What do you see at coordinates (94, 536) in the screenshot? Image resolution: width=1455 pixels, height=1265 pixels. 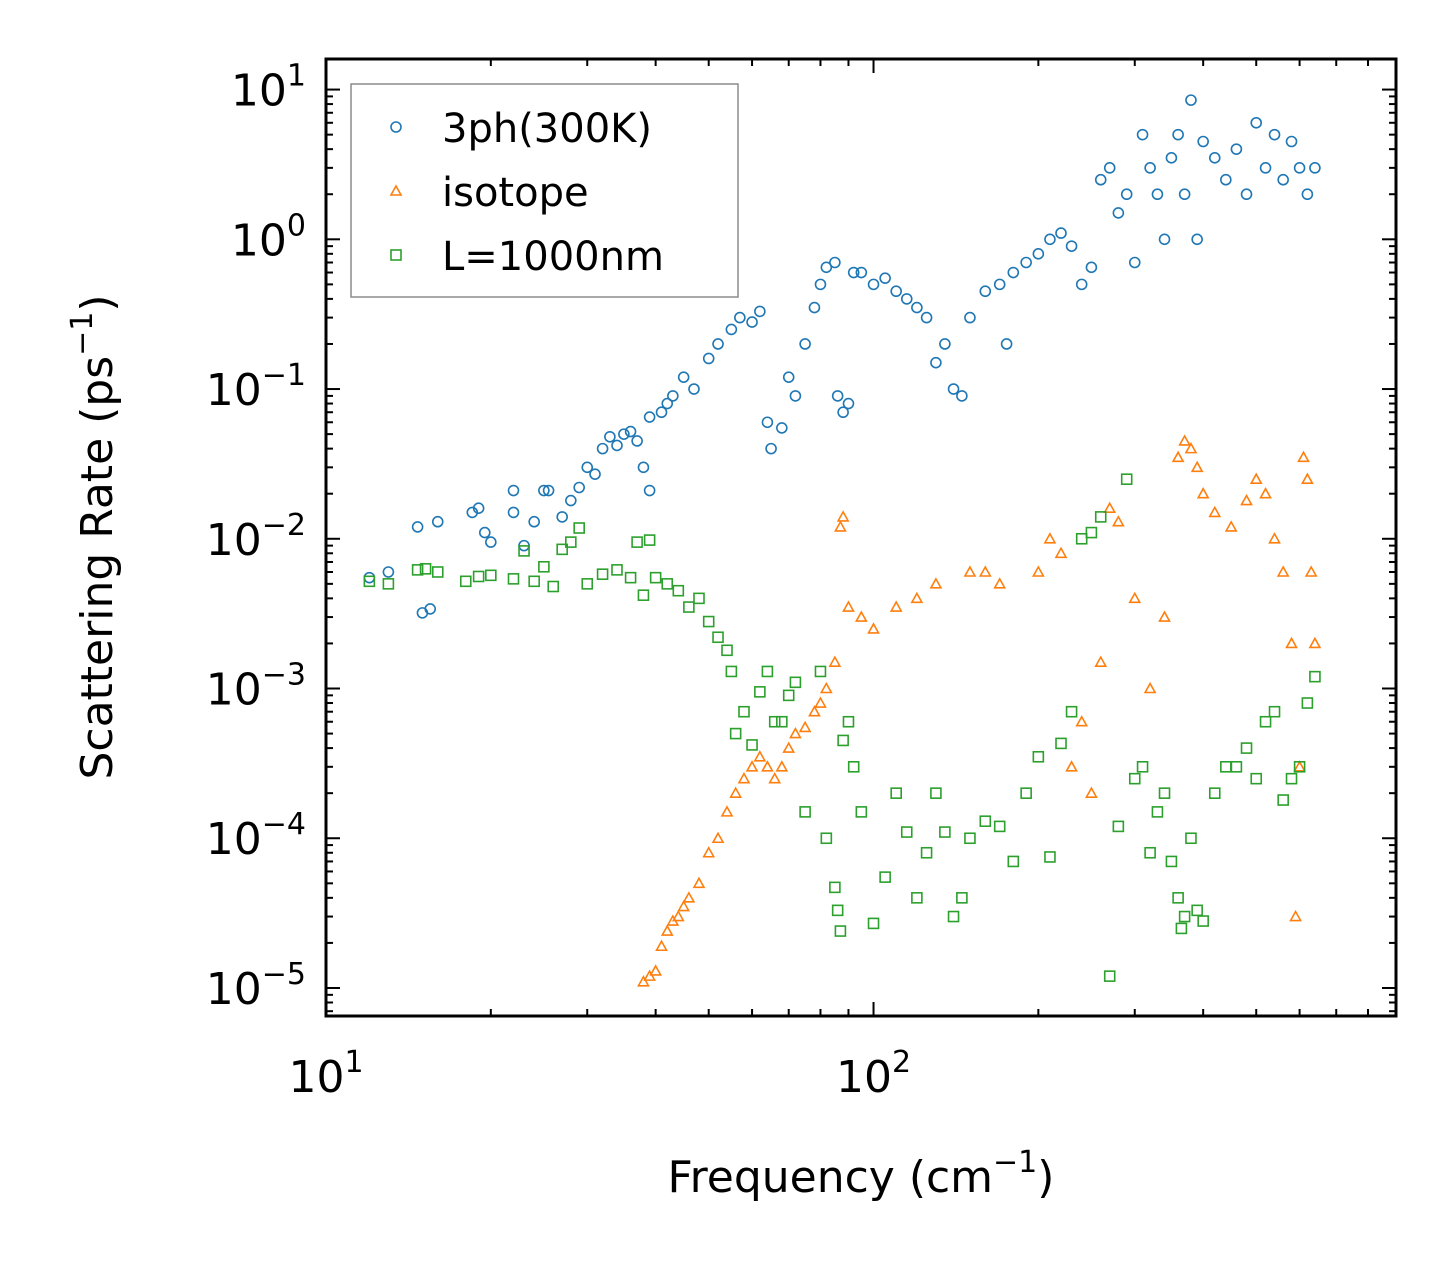 I see `y-axis-label: Scattering Rate (ps−1)` at bounding box center [94, 536].